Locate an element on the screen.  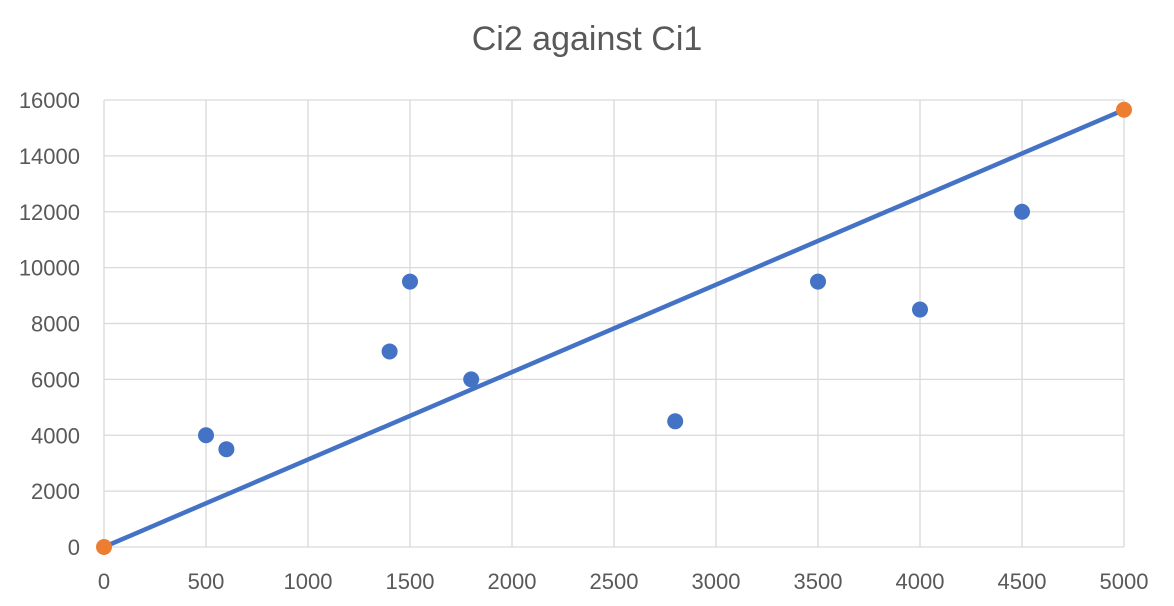
x-tick-label: 0 is located at coordinates (104, 581).